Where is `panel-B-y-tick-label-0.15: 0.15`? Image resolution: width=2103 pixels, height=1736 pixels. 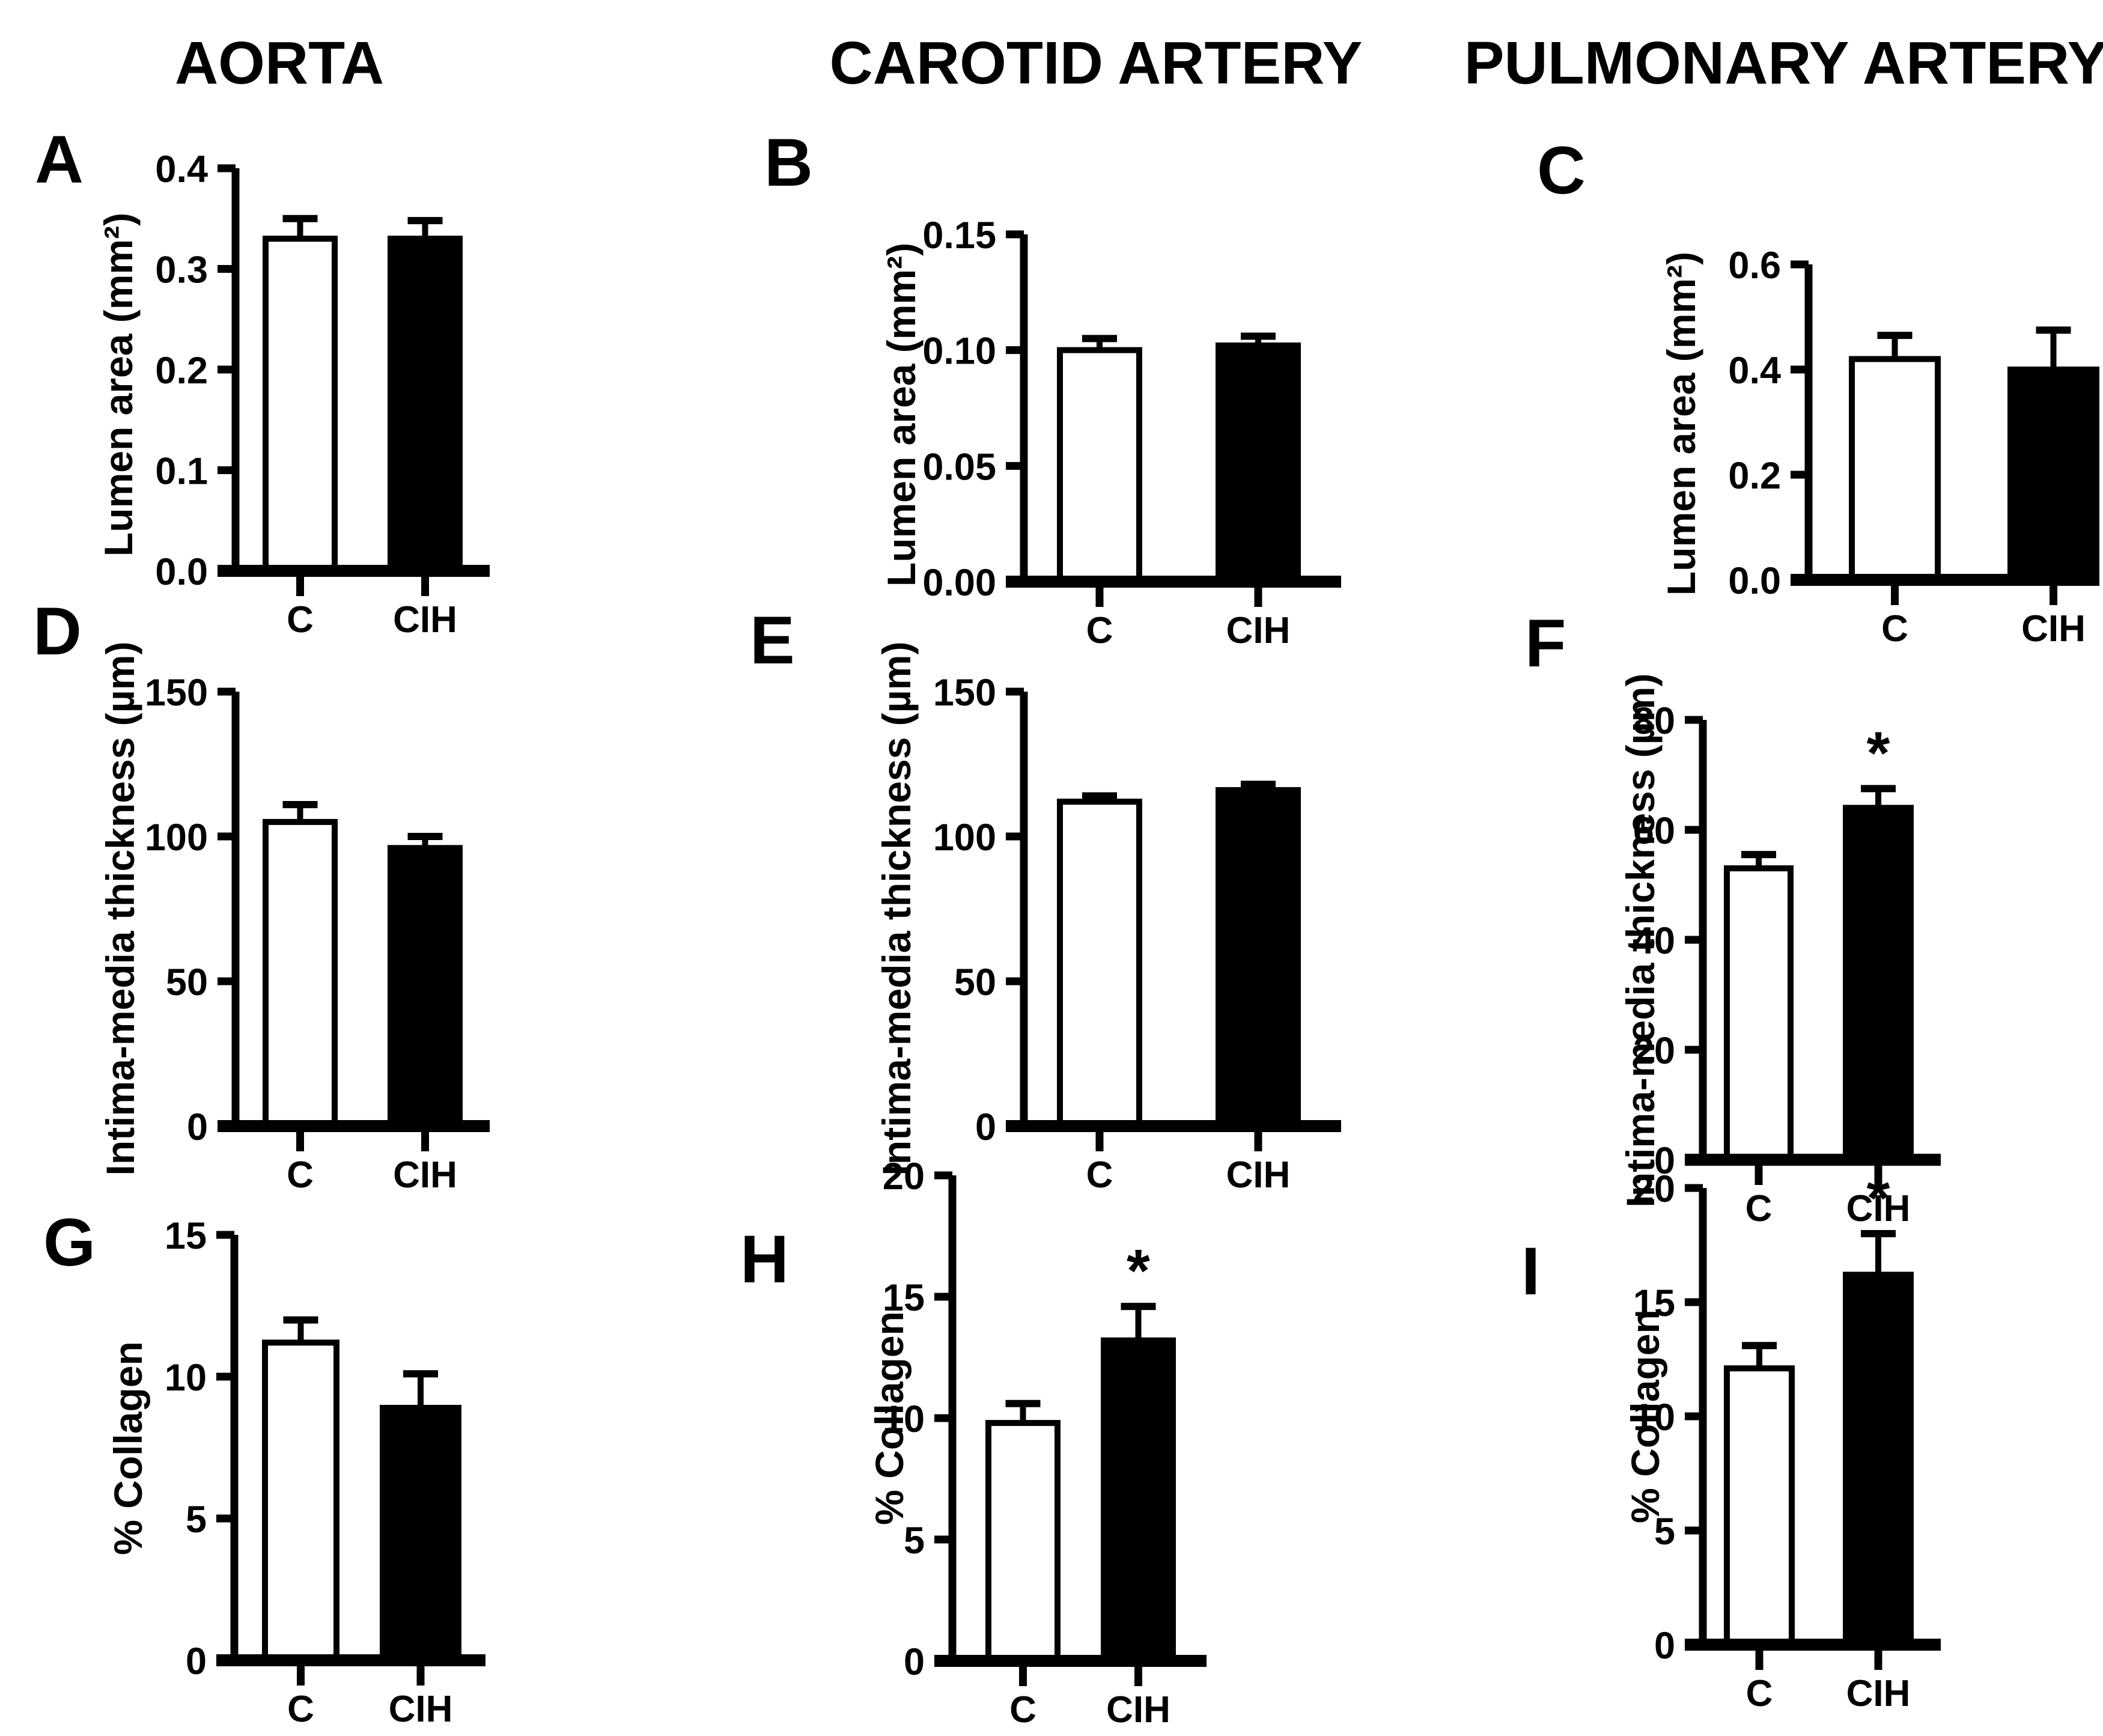
panel-B-y-tick-label-0.15: 0.15 is located at coordinates (959, 236).